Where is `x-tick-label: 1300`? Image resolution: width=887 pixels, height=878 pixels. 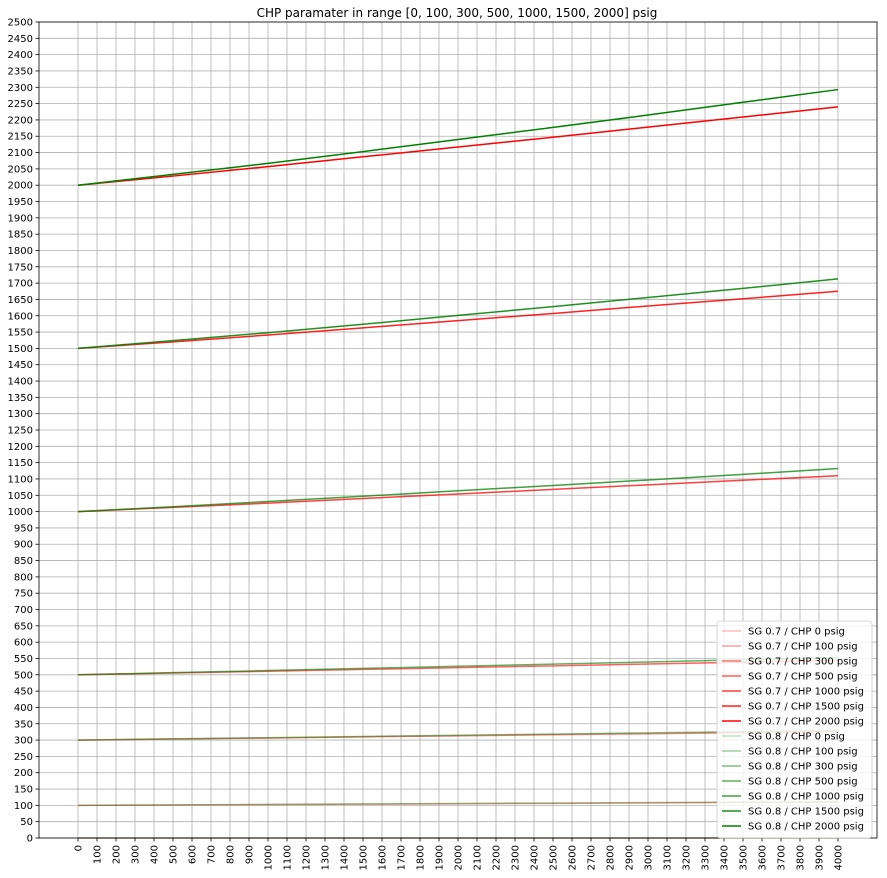
x-tick-label: 1300 is located at coordinates (326, 857).